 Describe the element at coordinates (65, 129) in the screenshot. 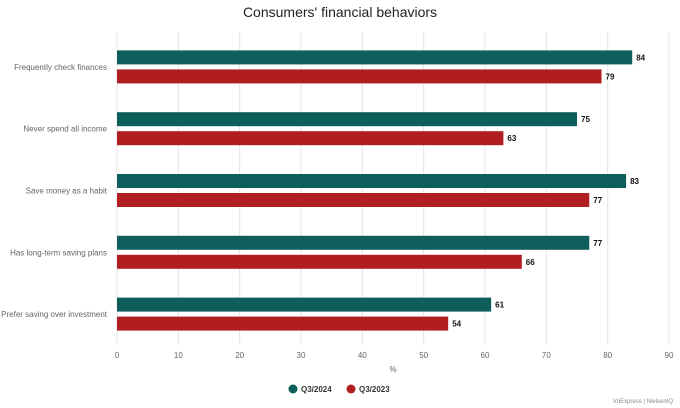

I see `category-label: Never spend all income` at that location.